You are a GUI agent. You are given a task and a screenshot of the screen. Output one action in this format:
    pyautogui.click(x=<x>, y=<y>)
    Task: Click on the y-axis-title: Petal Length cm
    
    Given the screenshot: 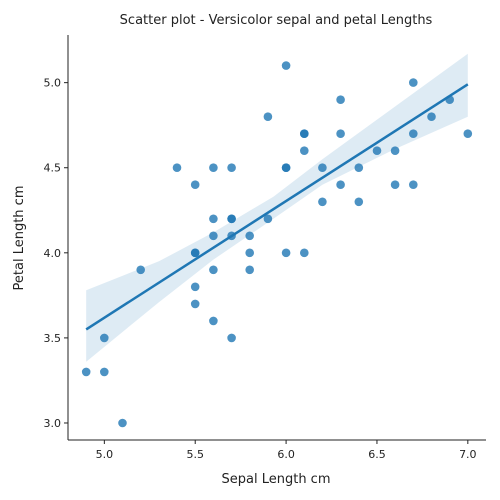 What is the action you would take?
    pyautogui.click(x=19, y=238)
    